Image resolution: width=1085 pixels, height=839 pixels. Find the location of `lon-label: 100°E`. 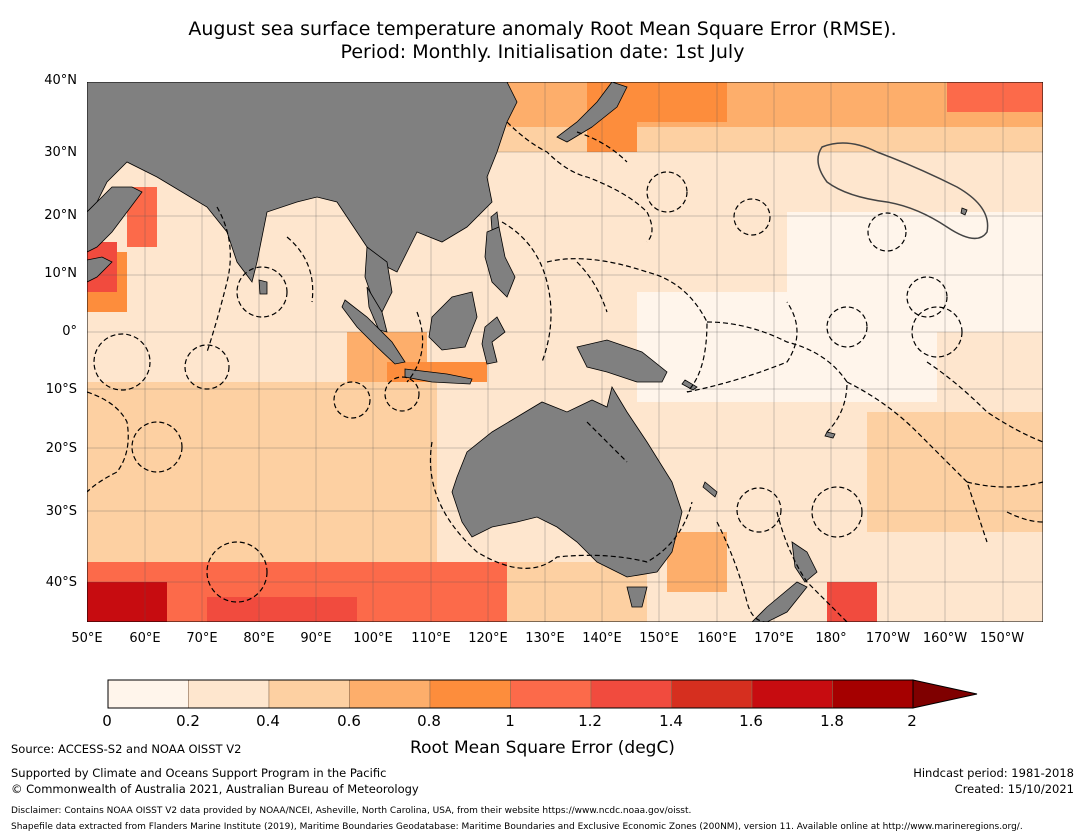

lon-label: 100°E is located at coordinates (373, 638).